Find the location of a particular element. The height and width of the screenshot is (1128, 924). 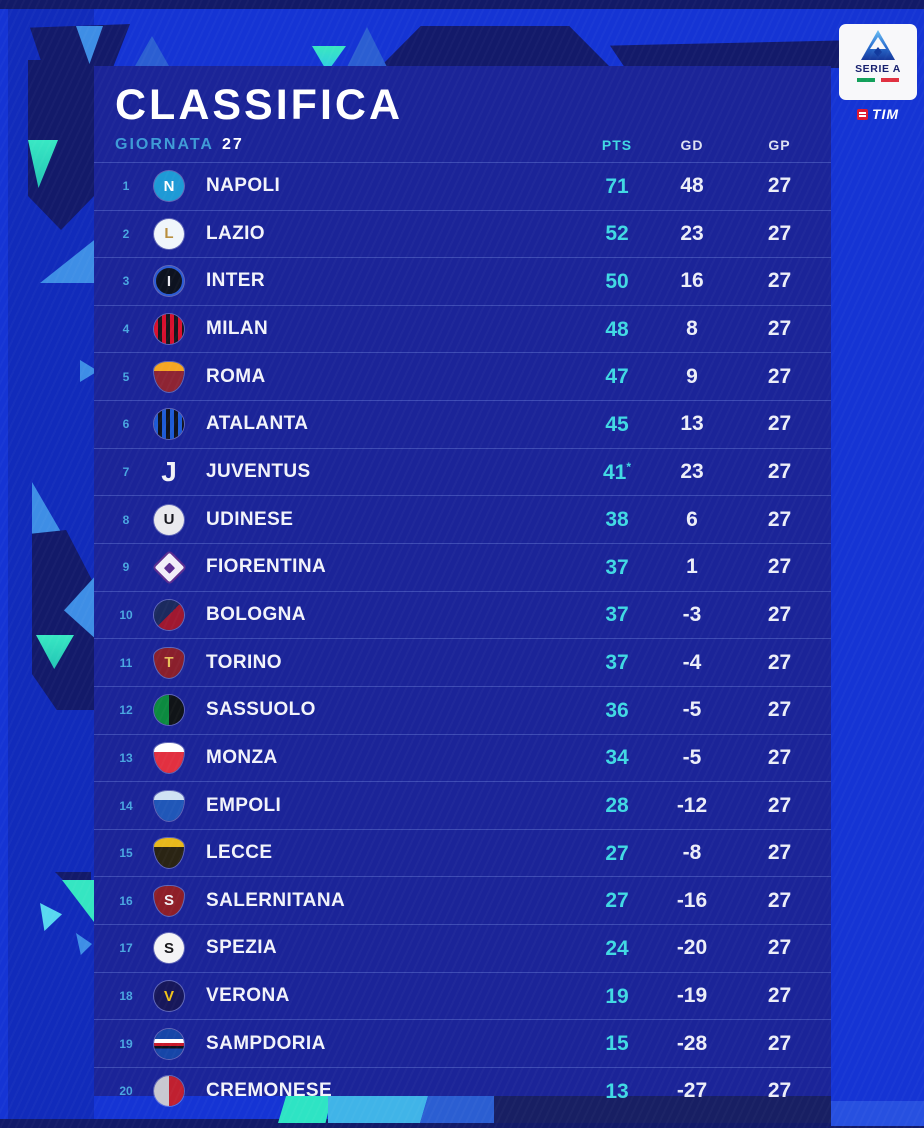

points: 19 is located at coordinates (617, 996).